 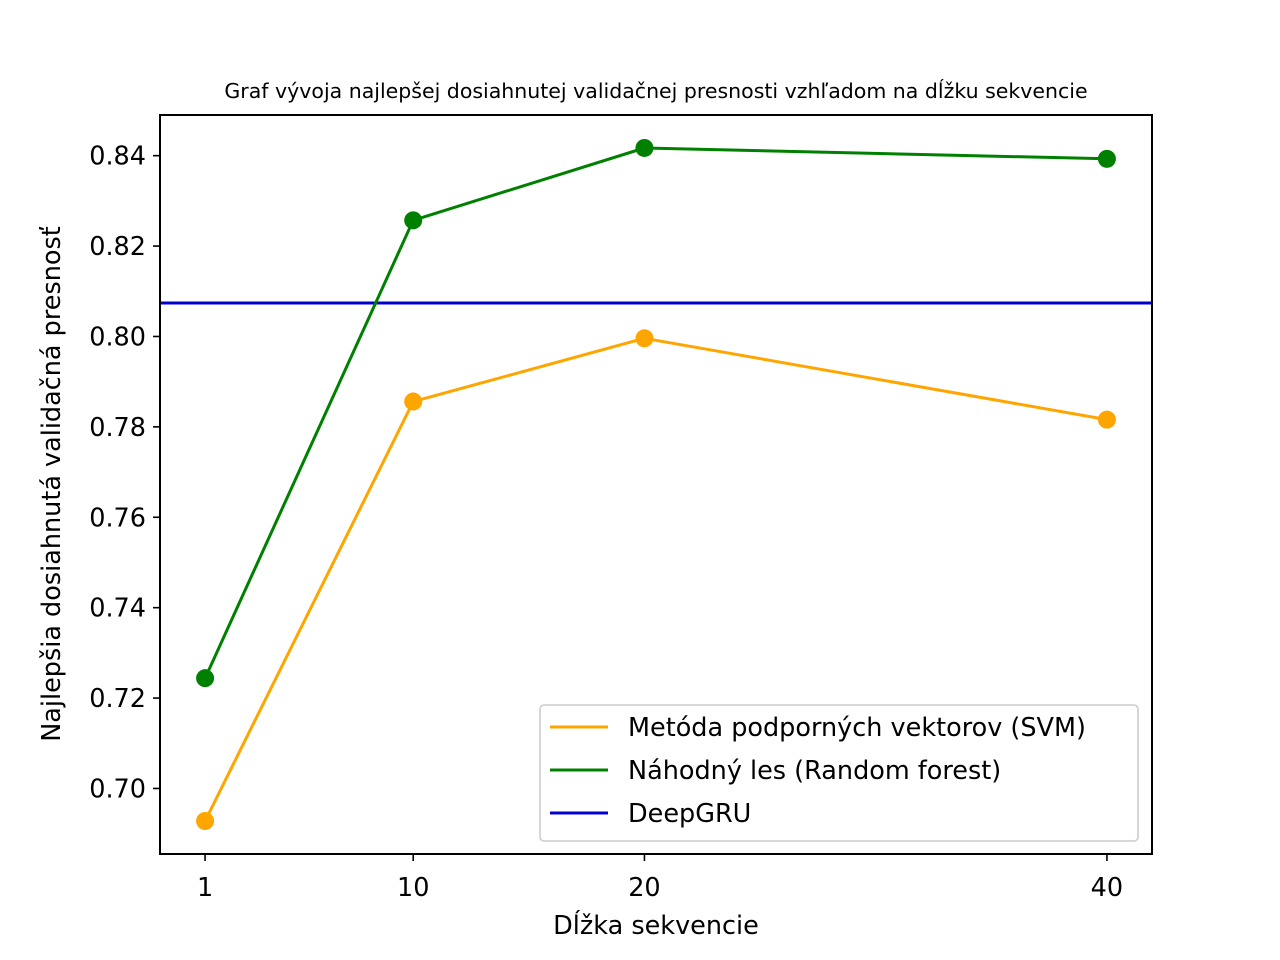 I want to click on legend-label: DeepGRU, so click(x=689, y=814).